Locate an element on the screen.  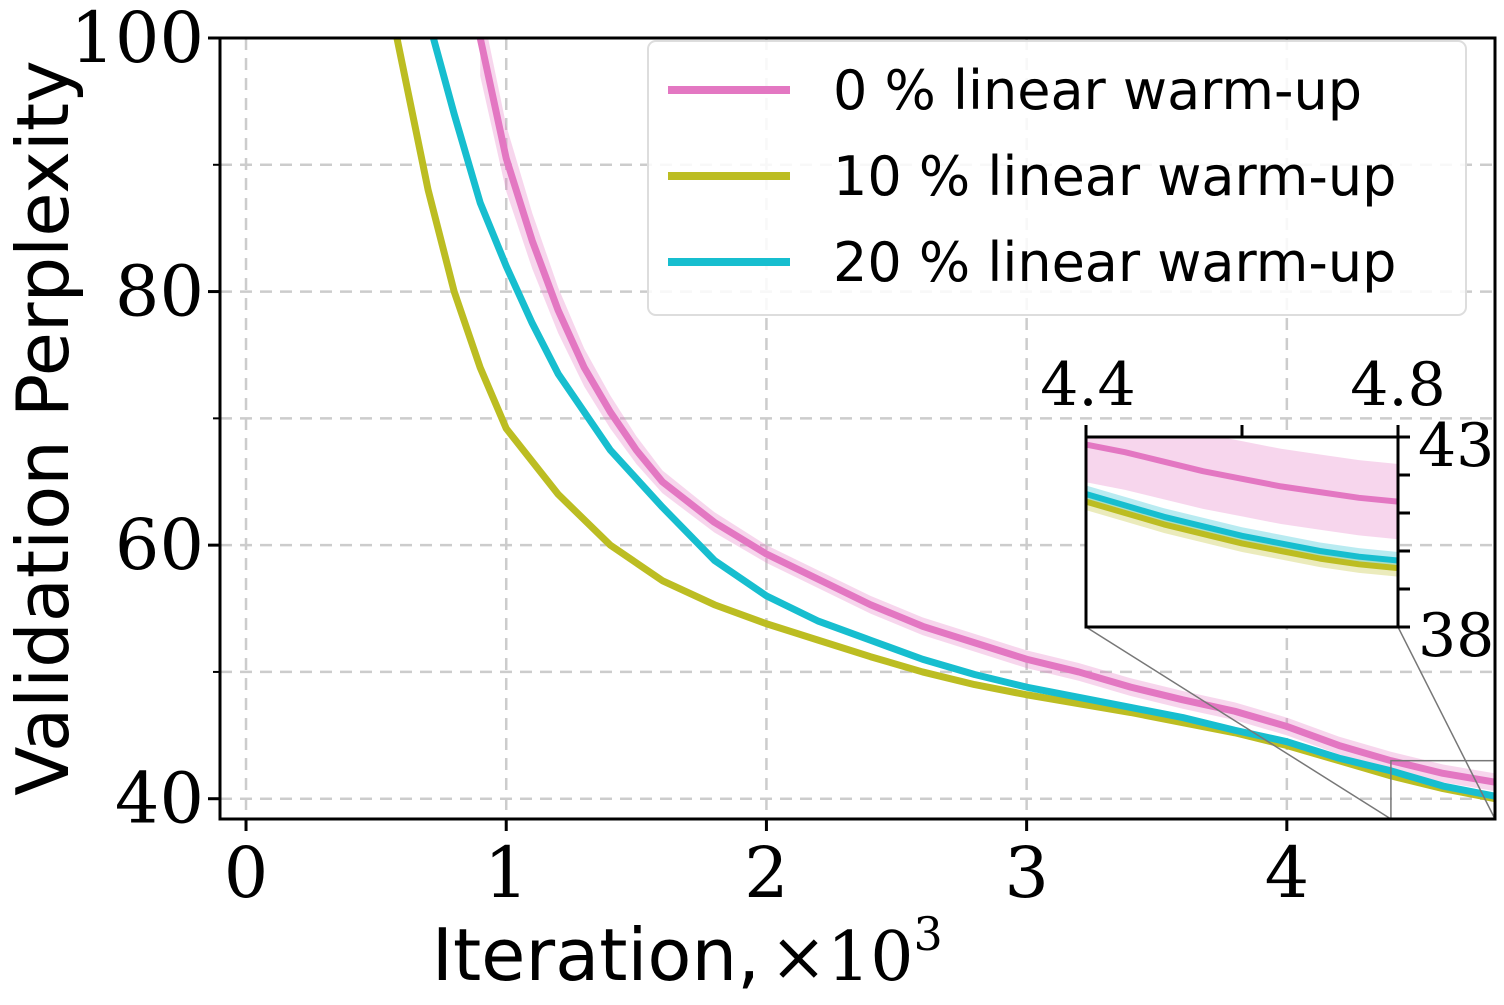
x-axis-label-multiplier: ×10³ is located at coordinates (856, 952).